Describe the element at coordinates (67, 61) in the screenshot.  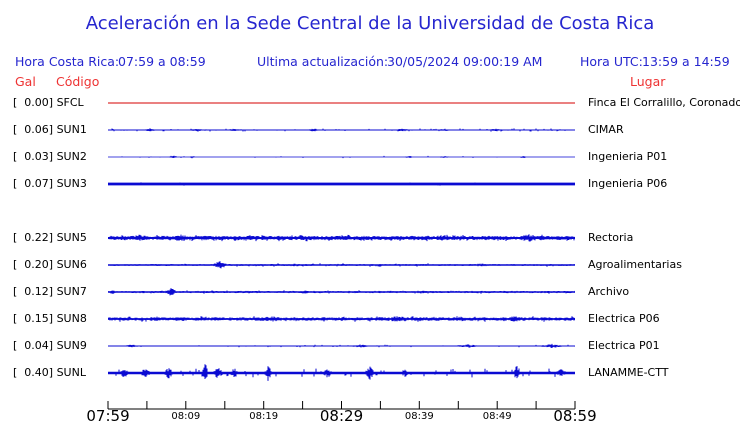
I see `hora-costa-rica-label: Hora Costa Rica:` at that location.